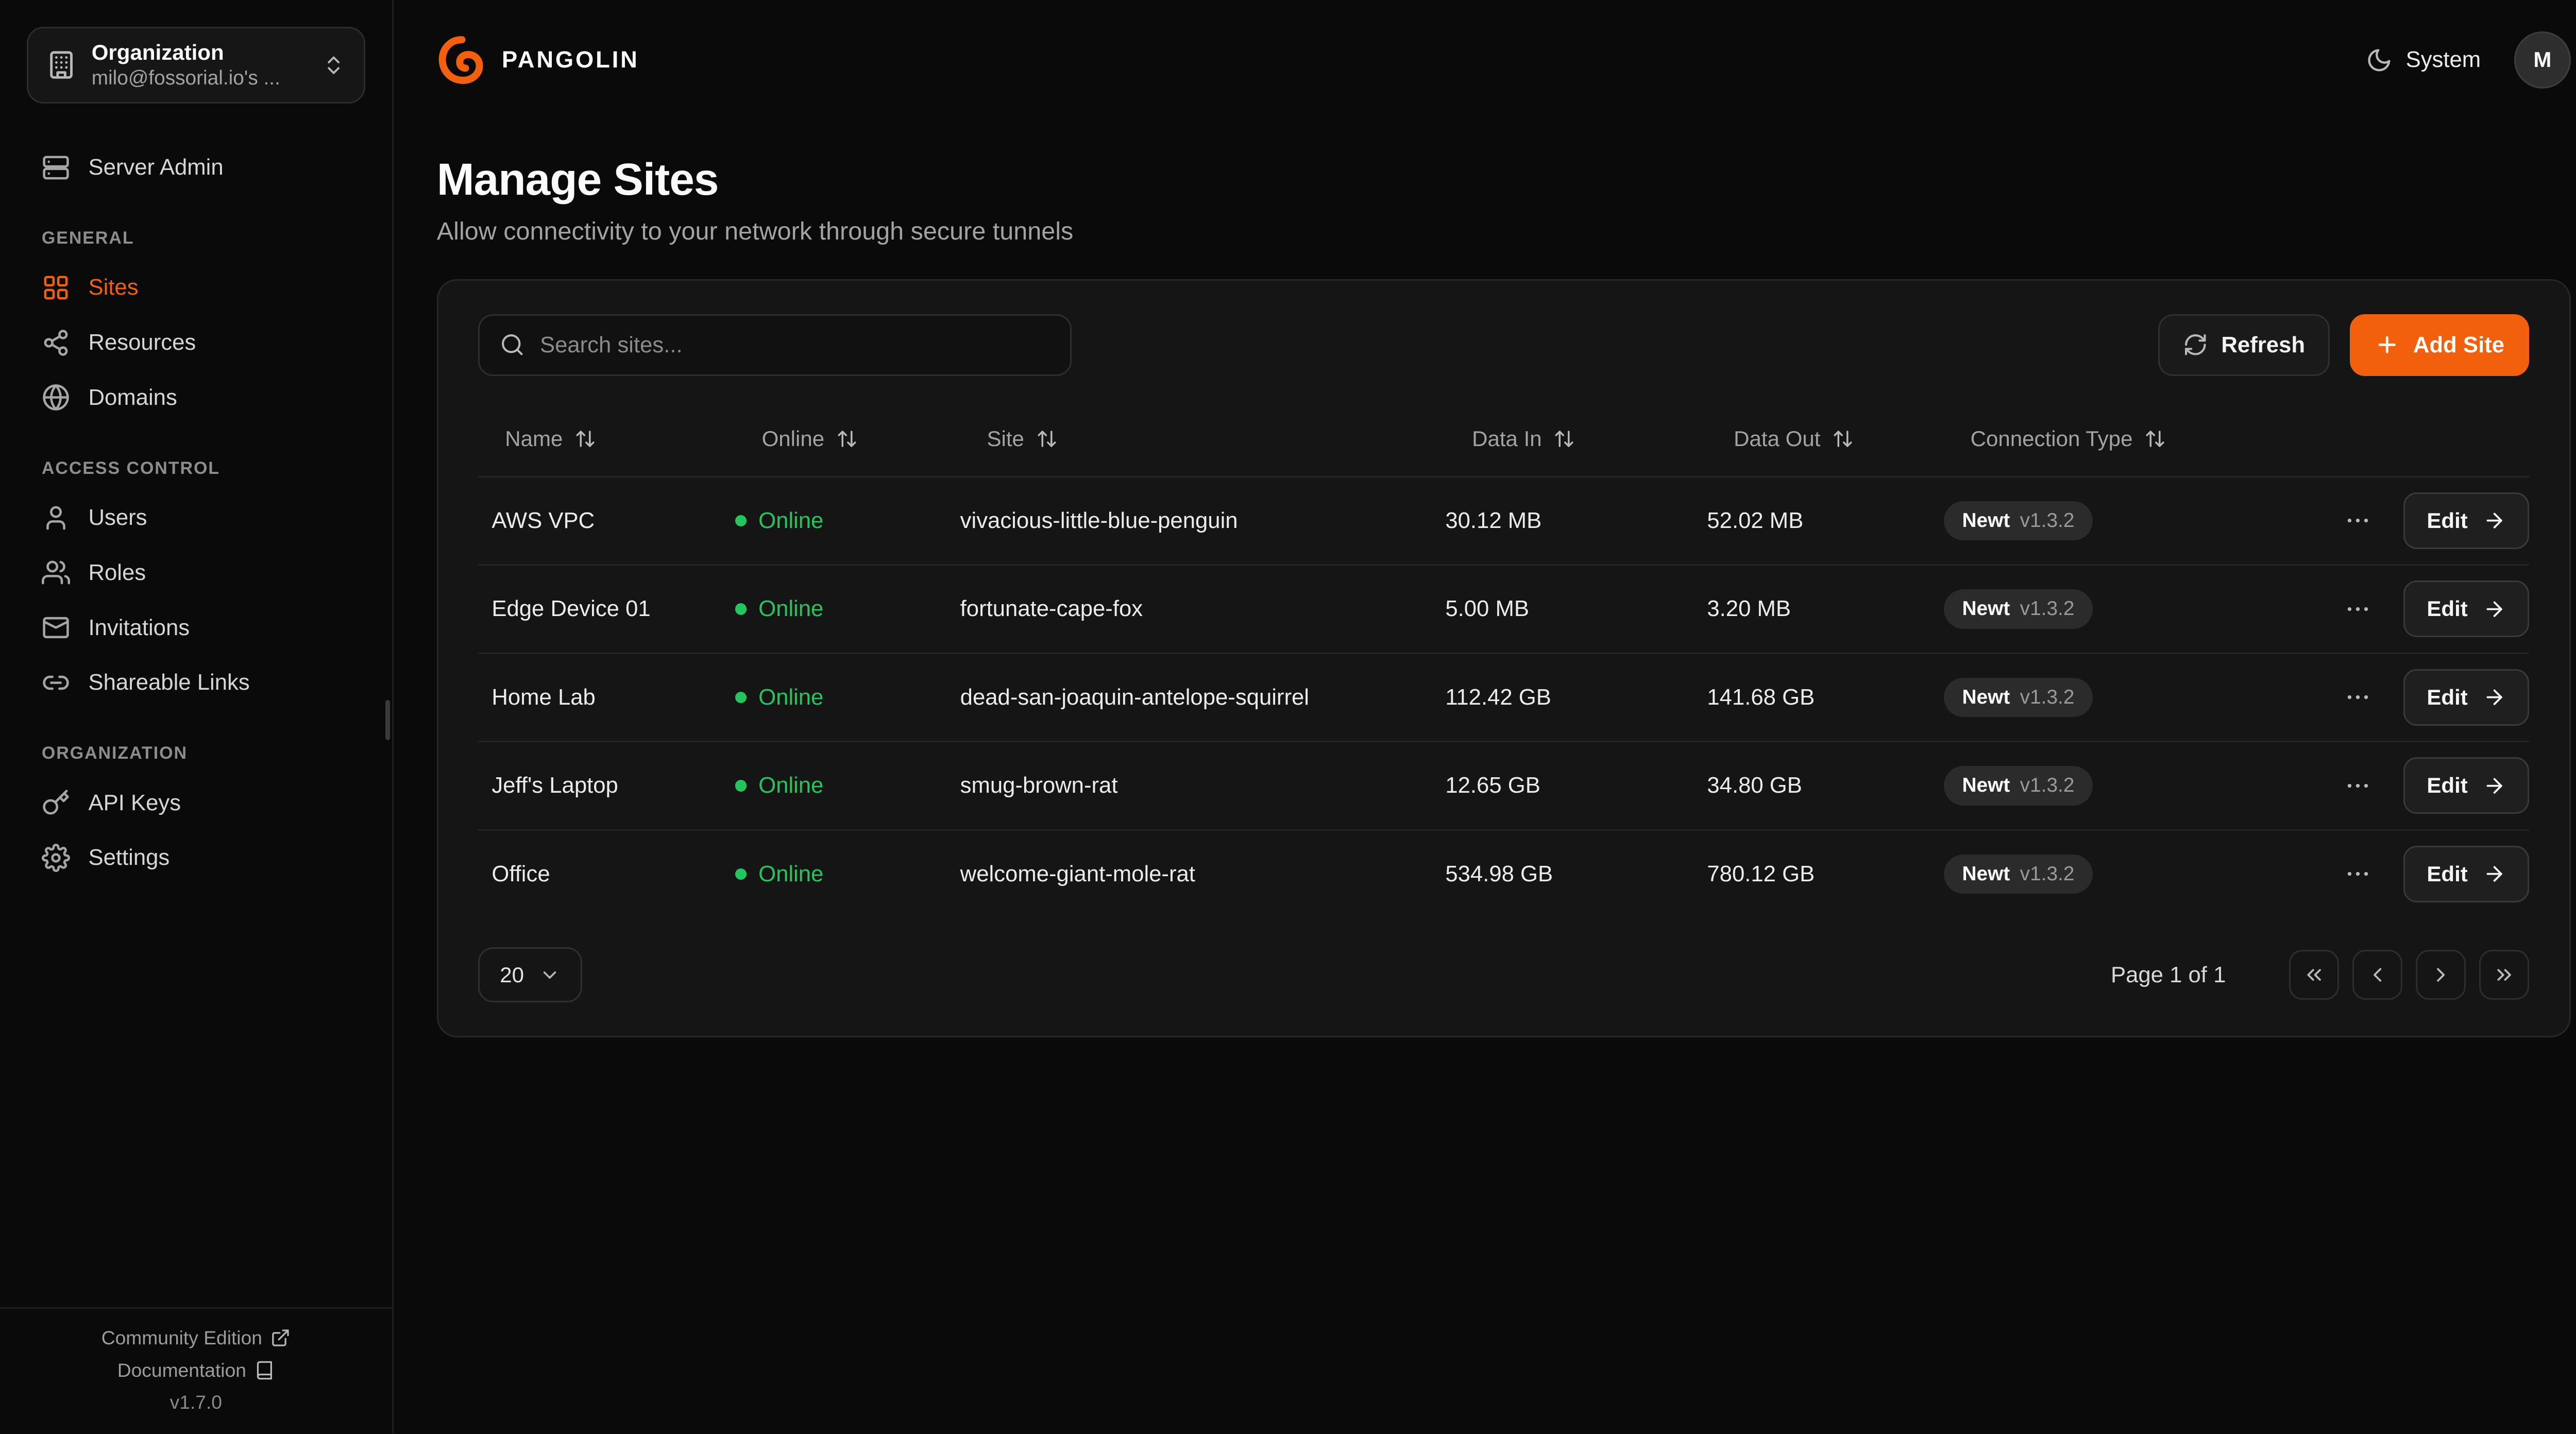 This screenshot has width=2576, height=1434. What do you see at coordinates (2542, 60) in the screenshot?
I see `avatar: M` at bounding box center [2542, 60].